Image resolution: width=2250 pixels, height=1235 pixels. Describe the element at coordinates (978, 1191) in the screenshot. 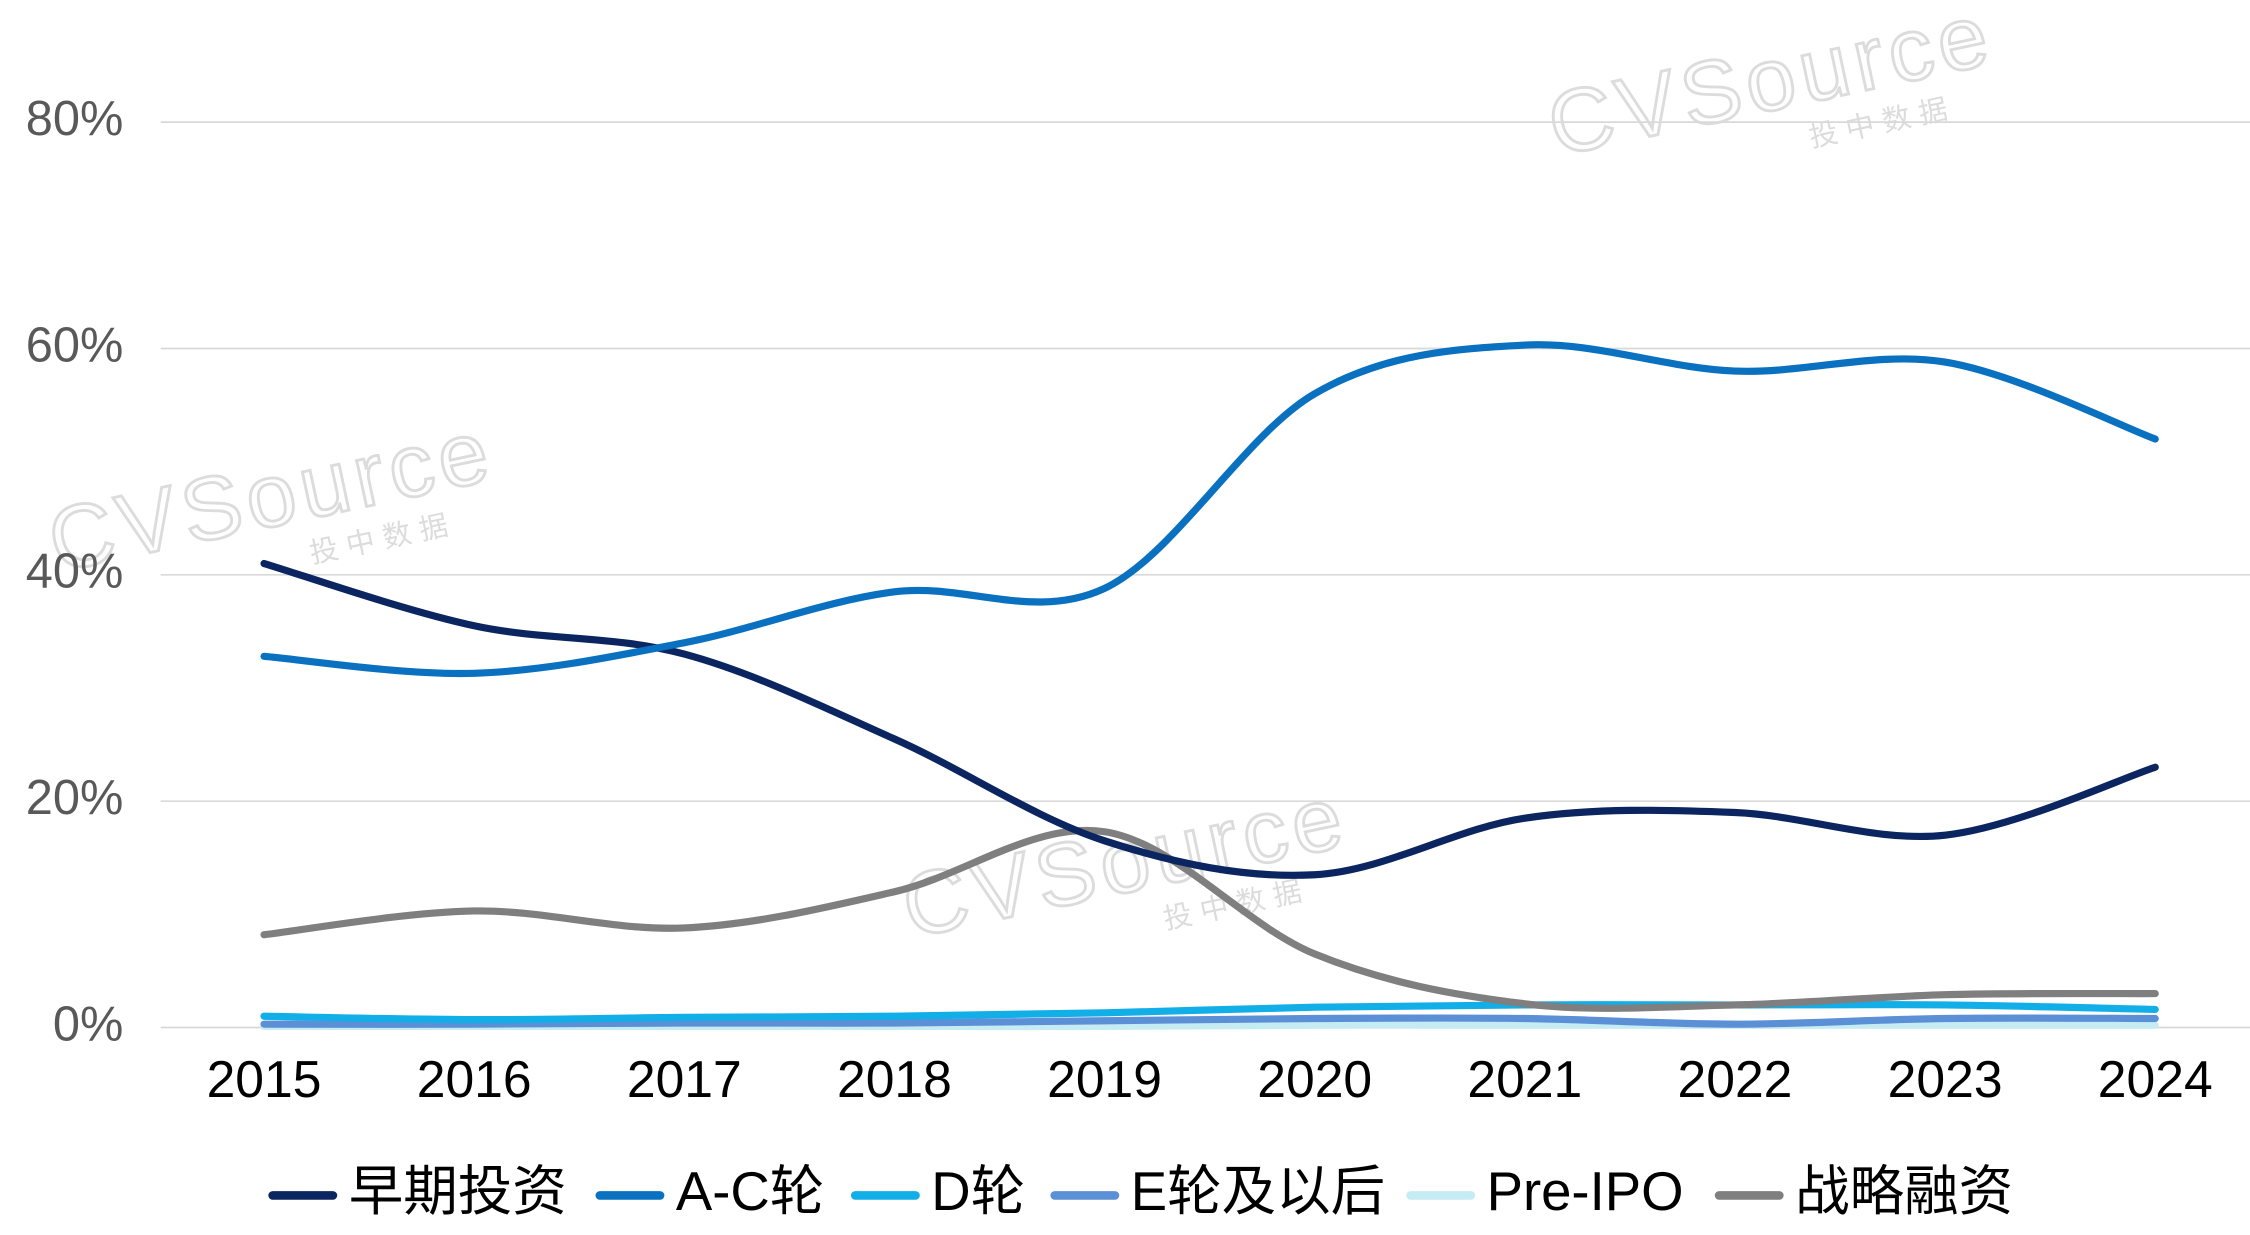

I see `legend-label: D轮` at that location.